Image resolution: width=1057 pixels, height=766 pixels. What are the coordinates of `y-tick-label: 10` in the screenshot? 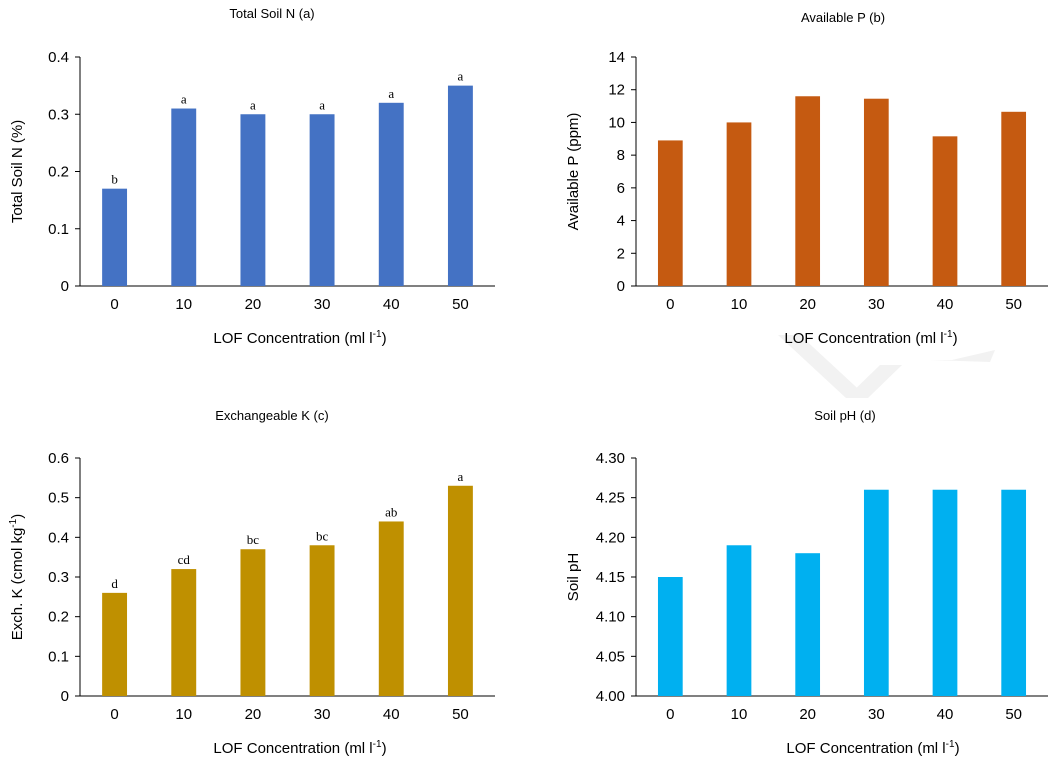 It's located at (616, 122).